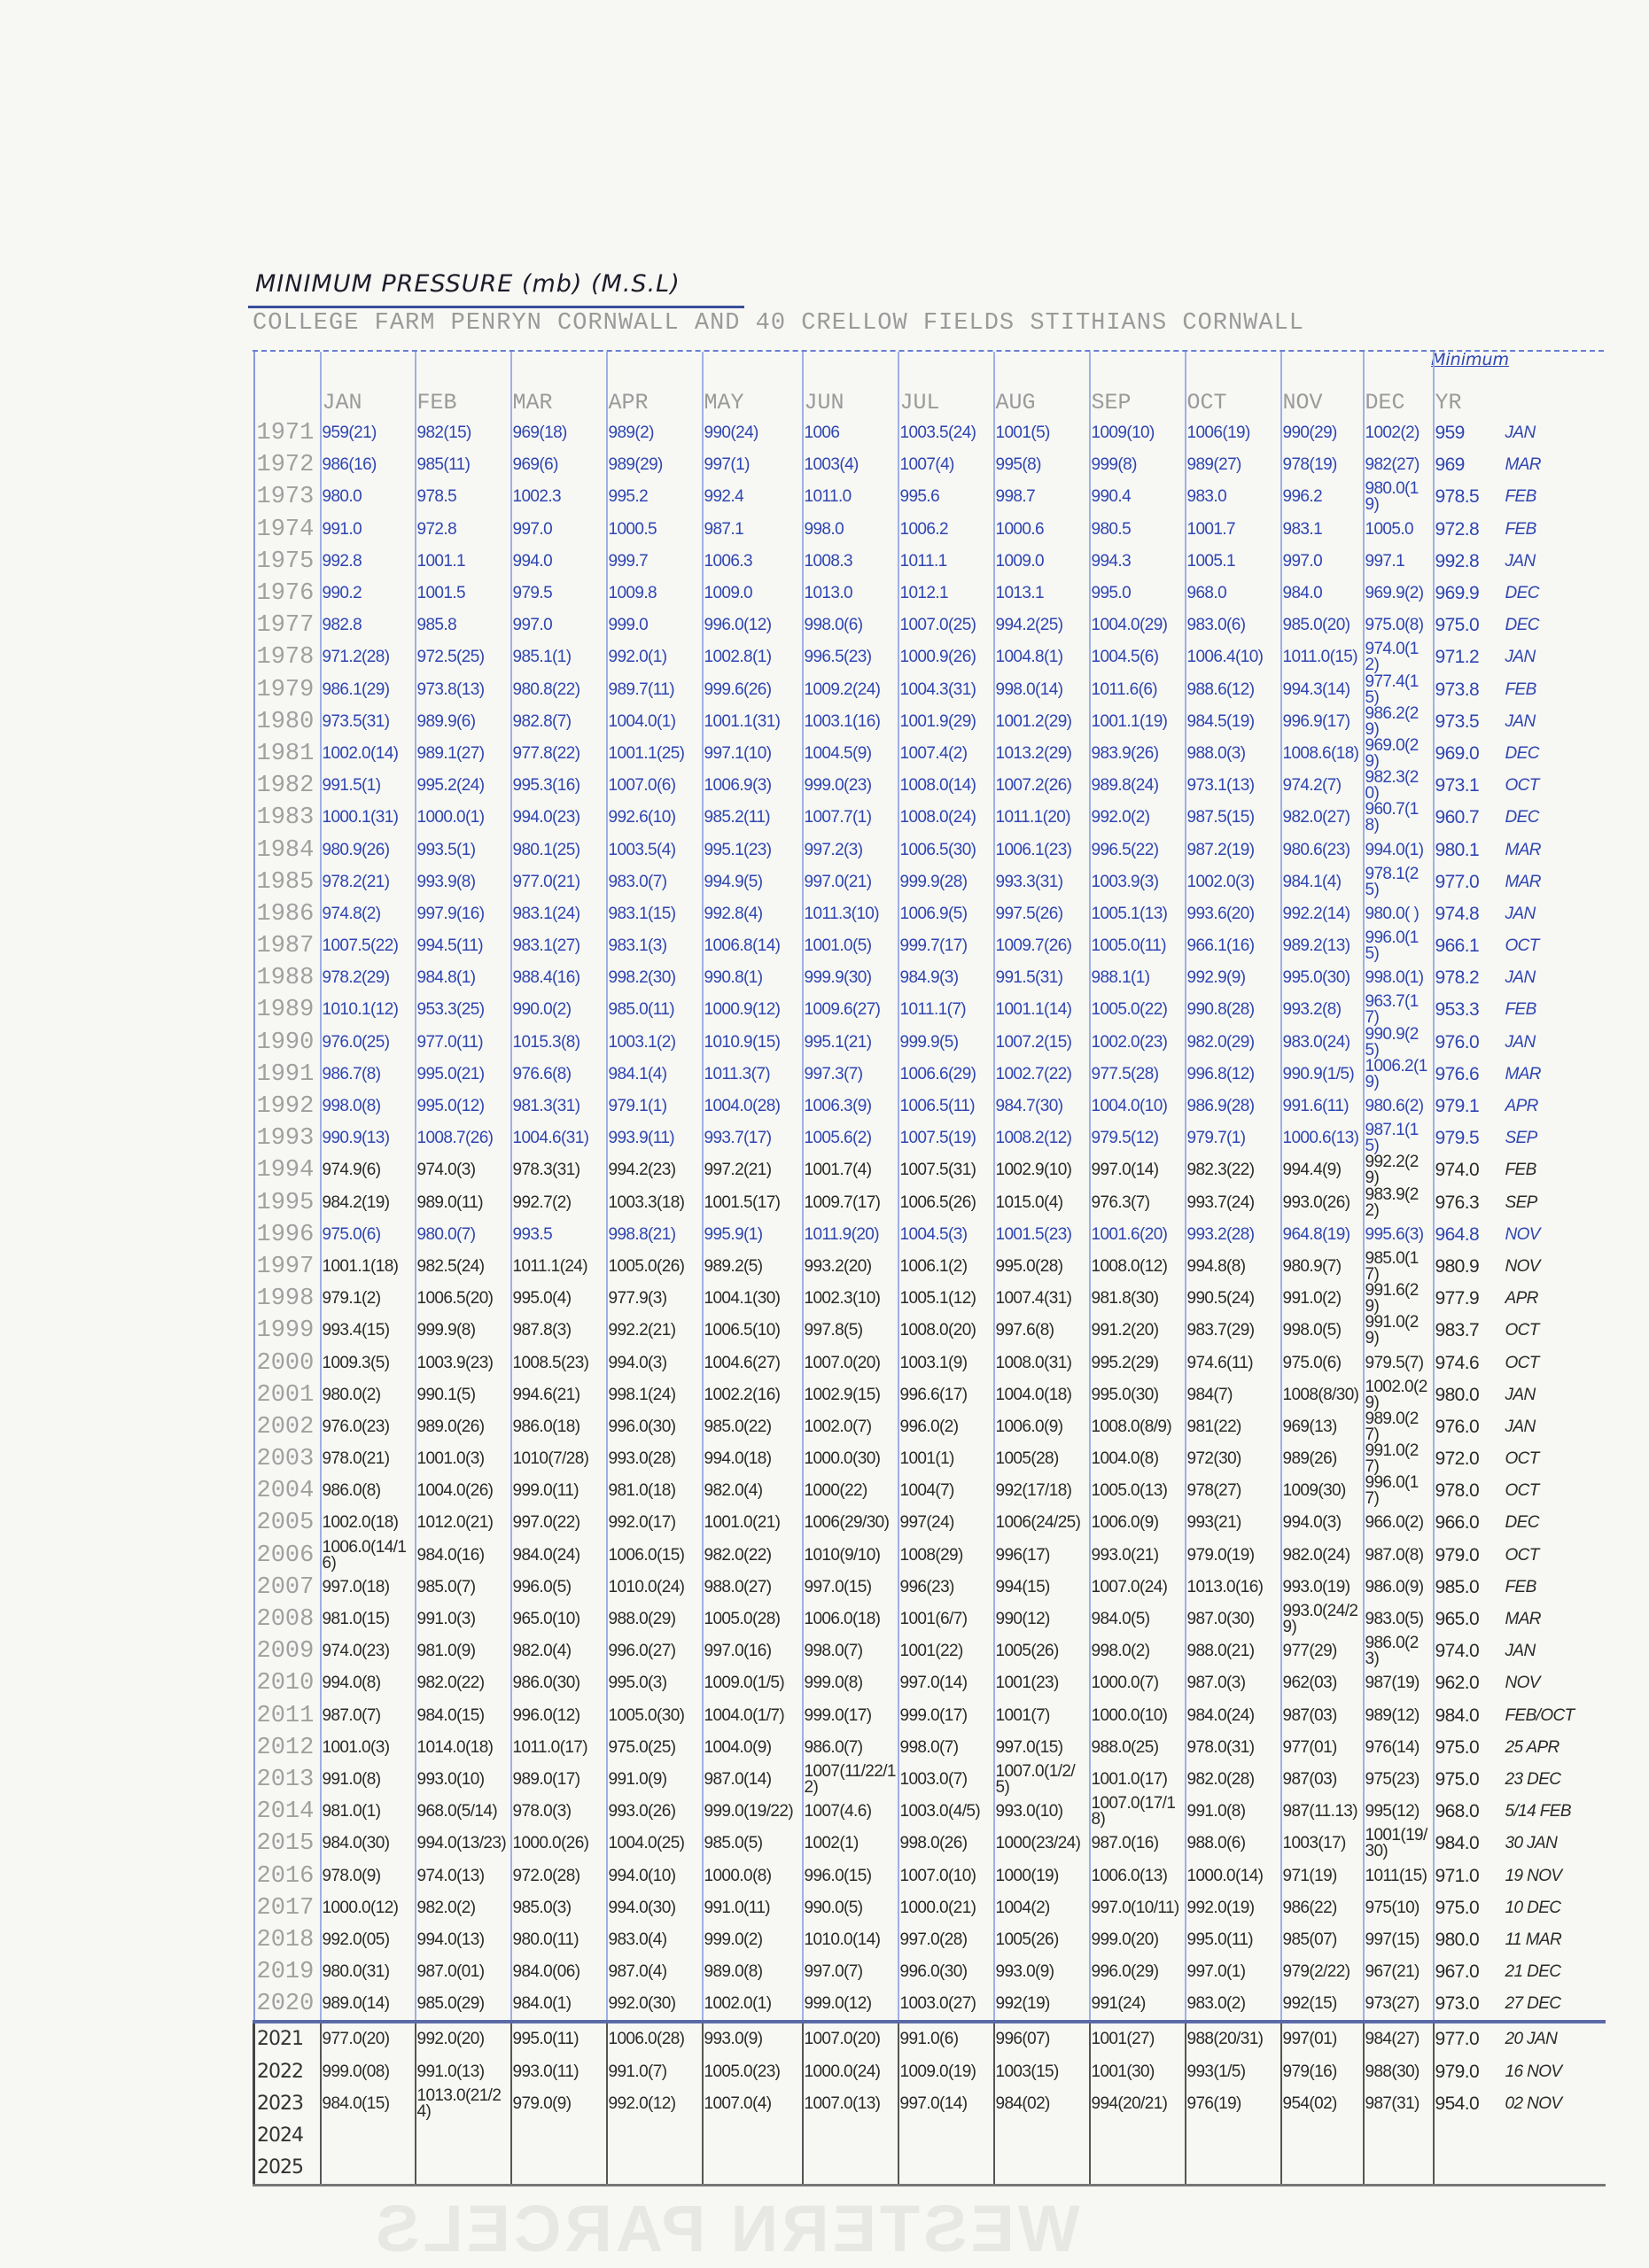 The height and width of the screenshot is (2268, 1649). I want to click on cell-sep: 995.2(29), so click(1137, 1363).